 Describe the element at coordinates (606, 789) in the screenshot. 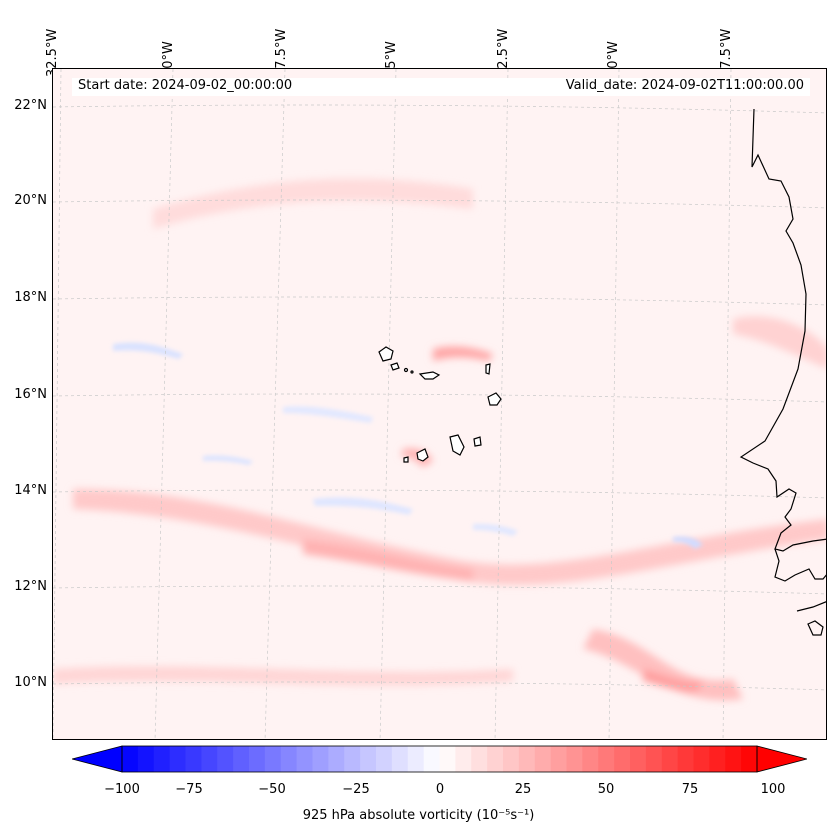

I see `colorbar-tick-50: 50` at that location.